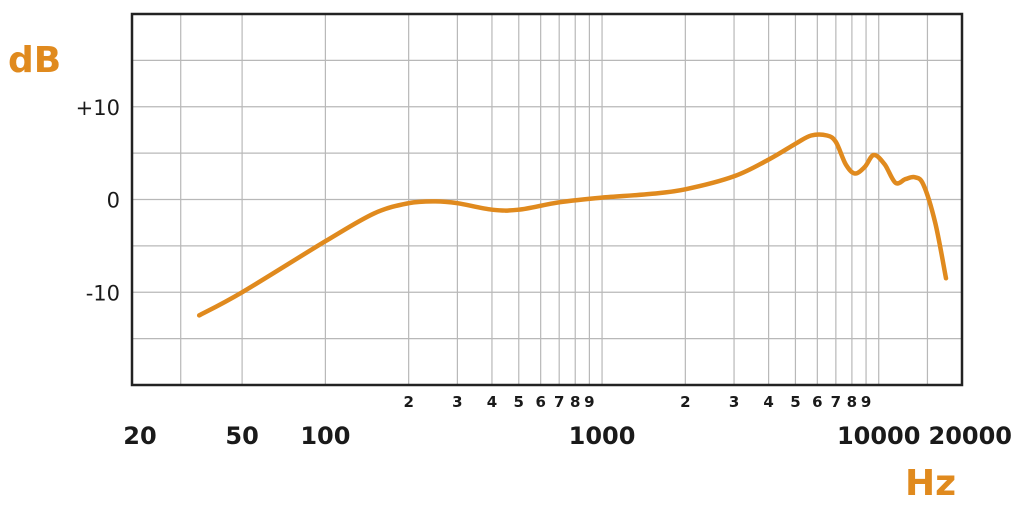 This screenshot has width=1024, height=511. I want to click on x-major-tick-label: 20000, so click(971, 436).